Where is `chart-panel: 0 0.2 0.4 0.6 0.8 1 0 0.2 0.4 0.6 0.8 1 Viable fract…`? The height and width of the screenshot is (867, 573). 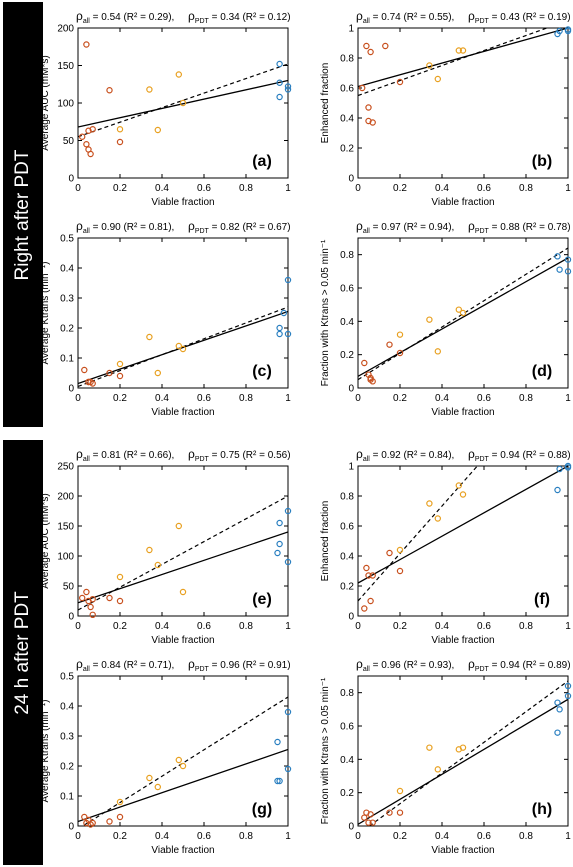 chart-panel: 0 0.2 0.4 0.6 0.8 1 0 0.2 0.4 0.6 0.8 1 Viable fract… is located at coordinates (445, 108).